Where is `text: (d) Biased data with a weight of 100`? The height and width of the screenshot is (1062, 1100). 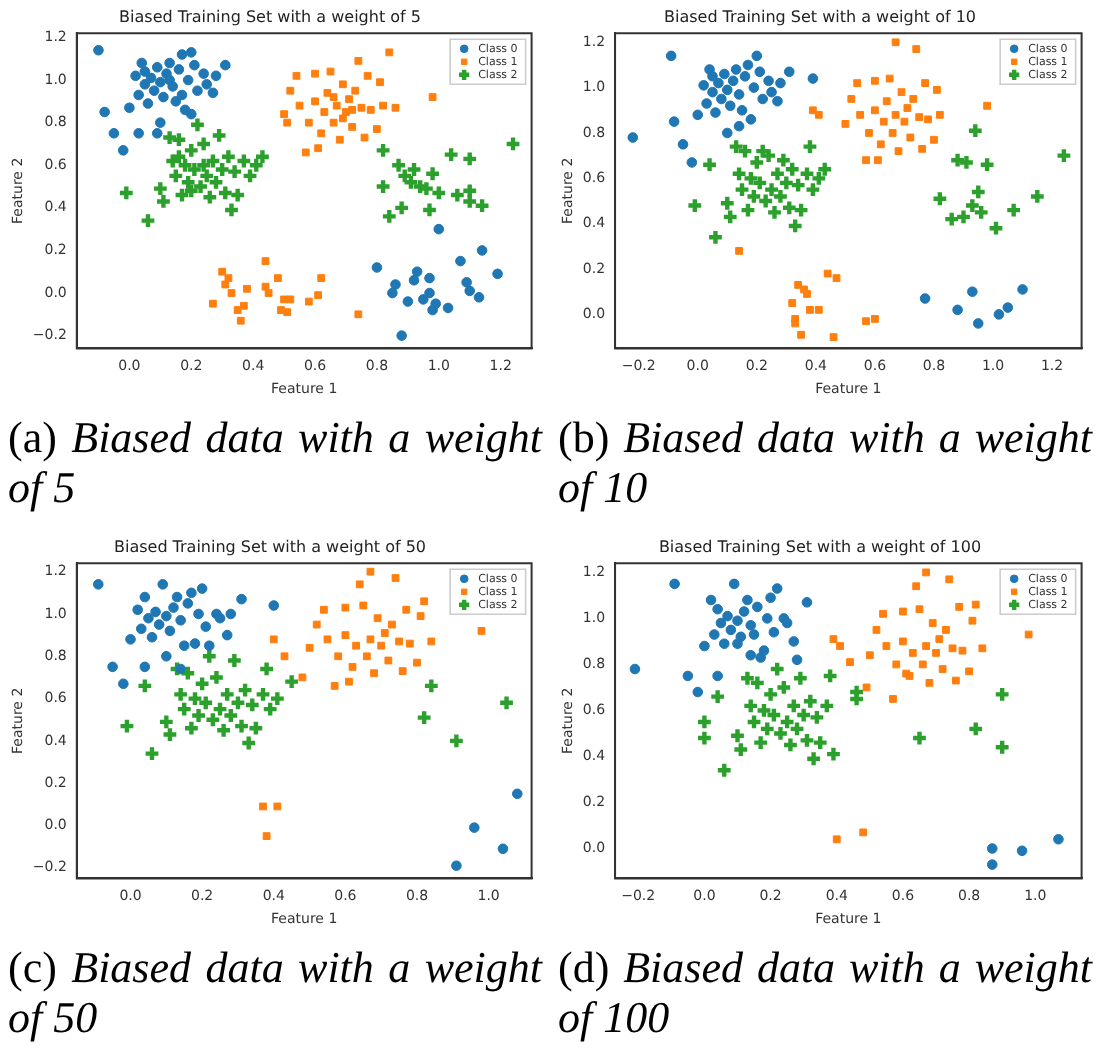 text: (d) Biased data with a weight of 100 is located at coordinates (825, 992).